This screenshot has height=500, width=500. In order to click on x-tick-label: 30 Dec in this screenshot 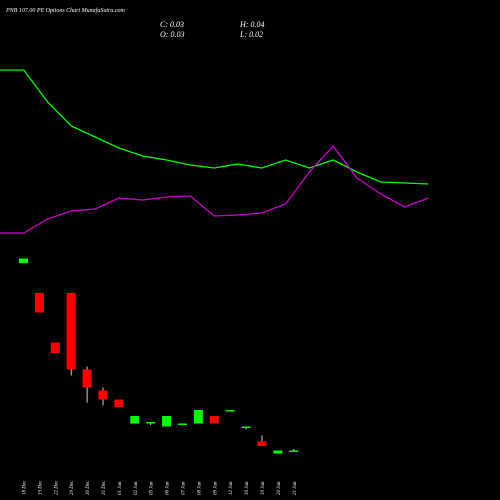, I will do `click(88, 487)`.